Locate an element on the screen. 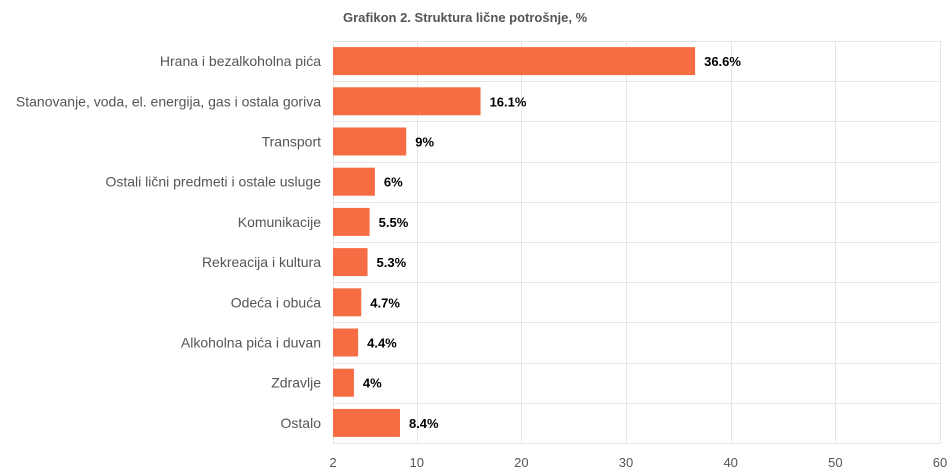 The width and height of the screenshot is (952, 476). chart-title: Grafikon 2. Struktura lične potrošnje, % is located at coordinates (465, 17).